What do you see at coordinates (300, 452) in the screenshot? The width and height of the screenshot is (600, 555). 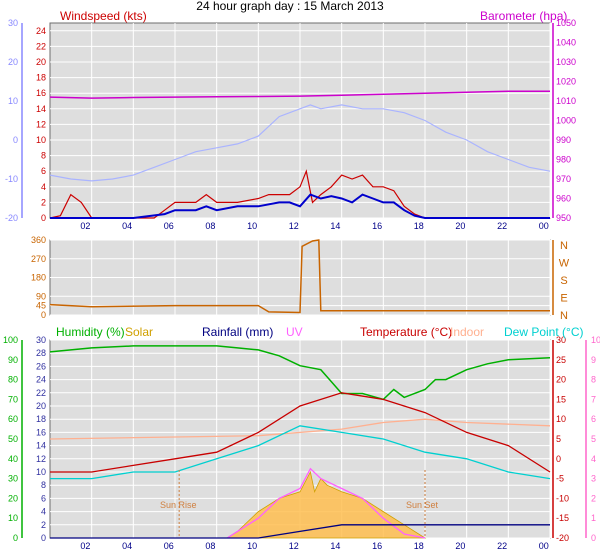 I see `dewpoint-line` at bounding box center [300, 452].